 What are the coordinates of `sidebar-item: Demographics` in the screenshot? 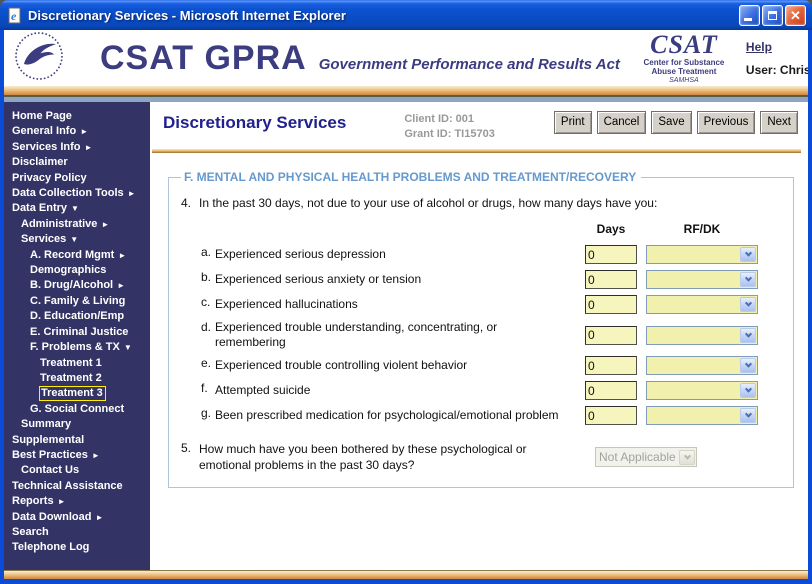 It's located at (68, 270).